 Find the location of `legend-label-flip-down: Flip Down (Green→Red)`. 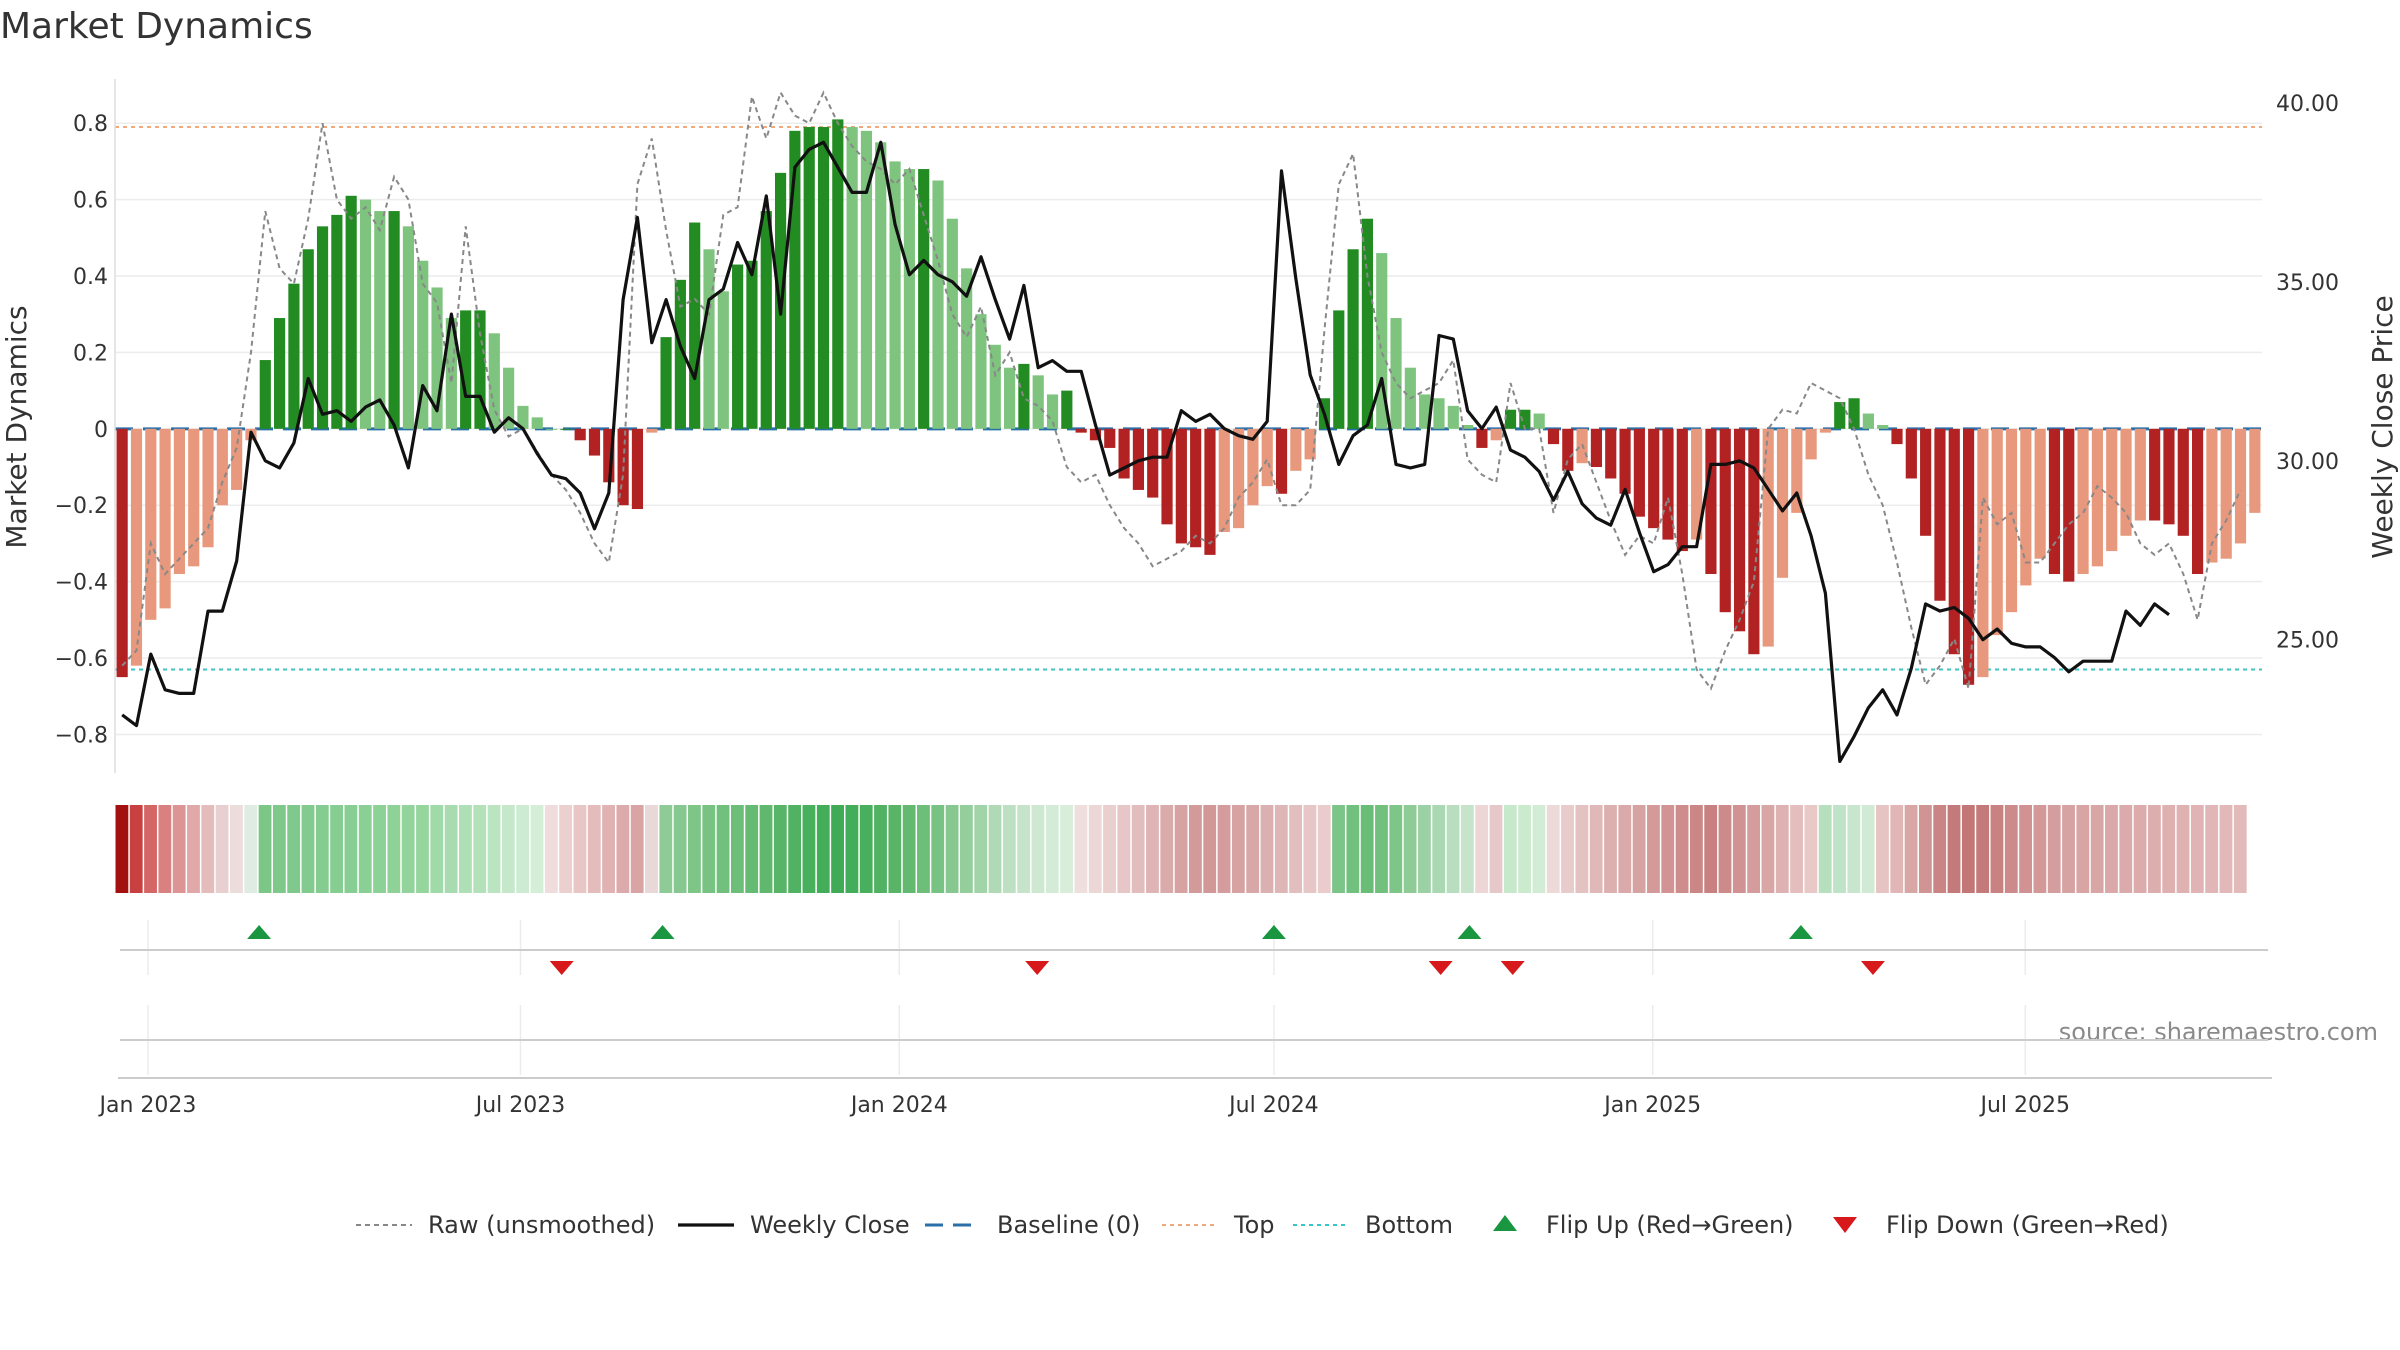

legend-label-flip-down: Flip Down (Green→Red) is located at coordinates (2027, 1225).